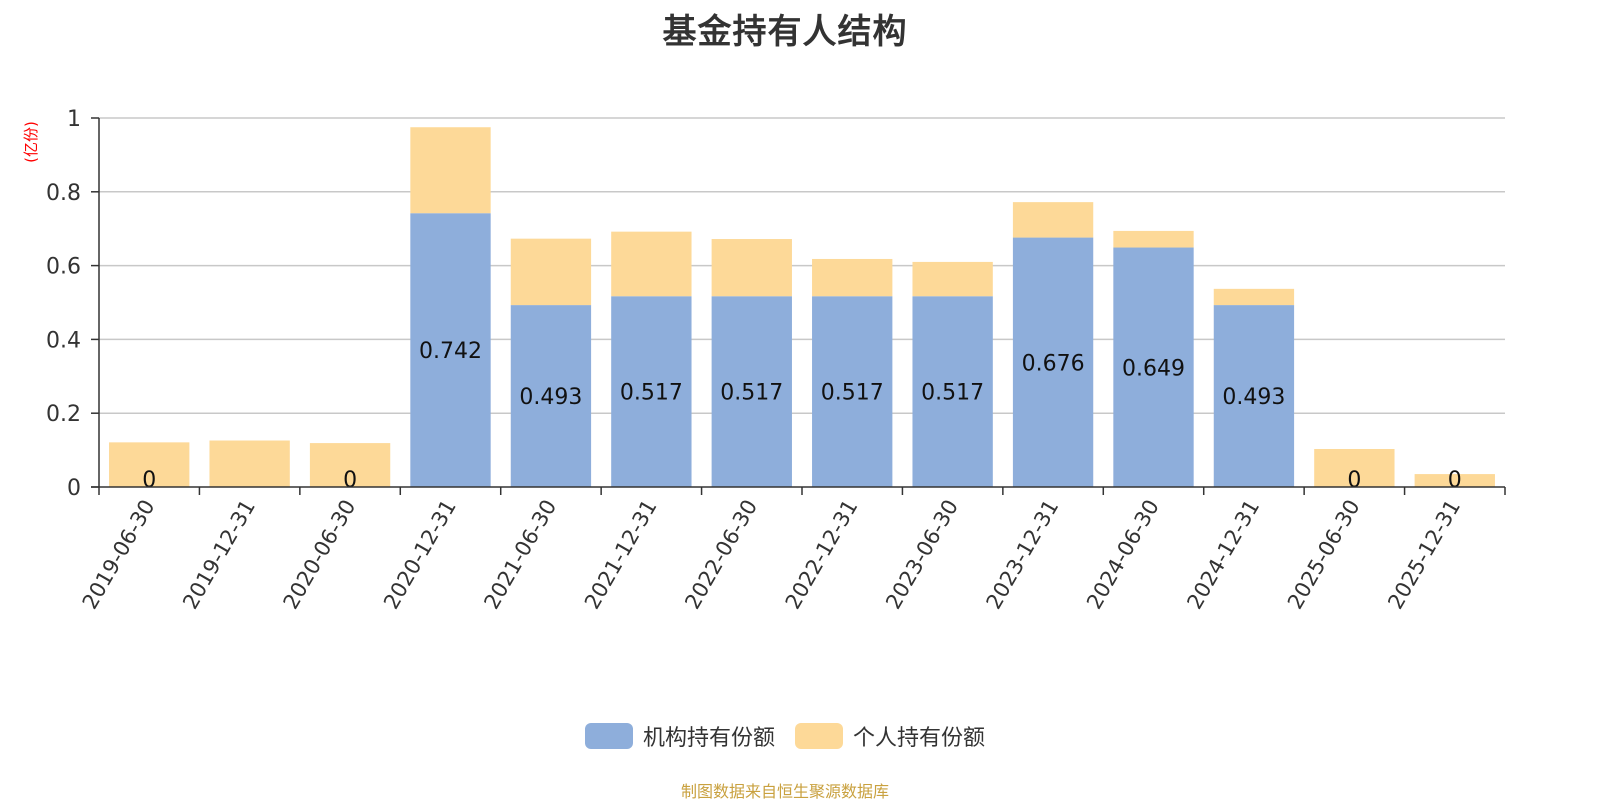  What do you see at coordinates (31, 142) in the screenshot?
I see `y-axis-label: (亿份)` at bounding box center [31, 142].